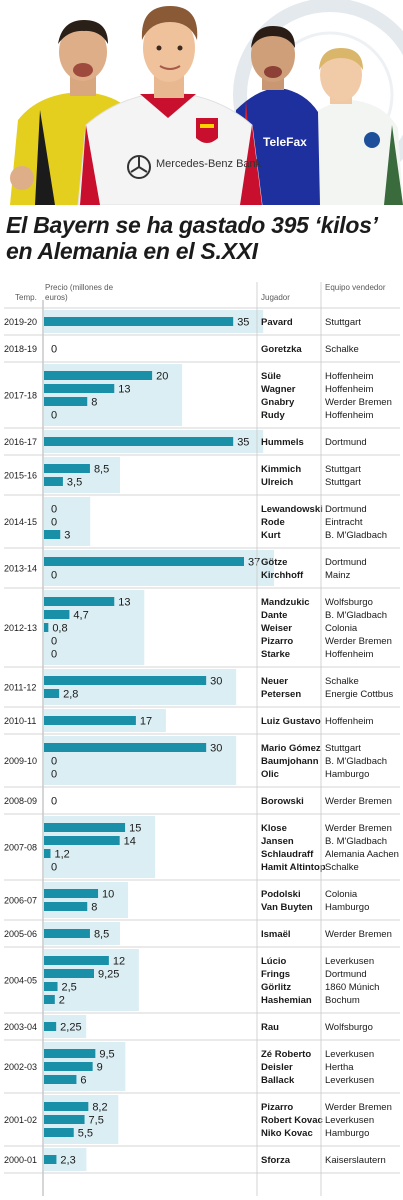  I want to click on mercedes-star-icon, so click(139, 167).